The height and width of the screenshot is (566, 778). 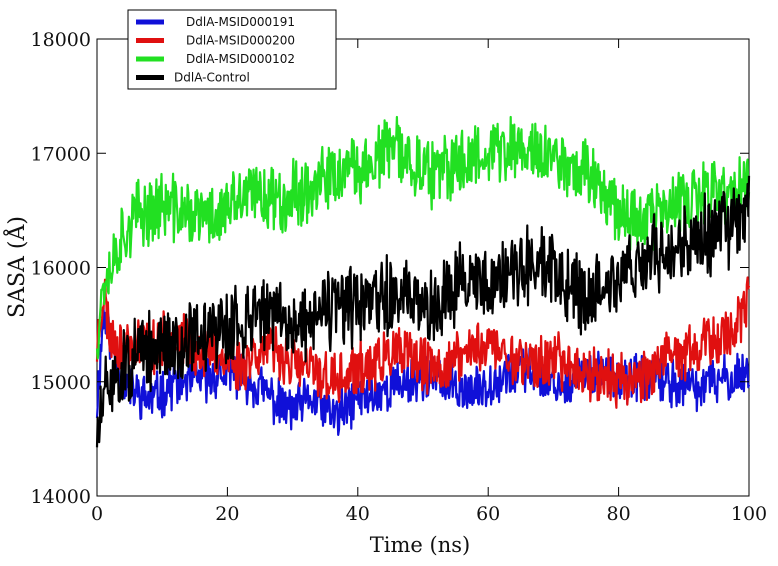 What do you see at coordinates (61, 383) in the screenshot?
I see `y-tick-label: 15000` at bounding box center [61, 383].